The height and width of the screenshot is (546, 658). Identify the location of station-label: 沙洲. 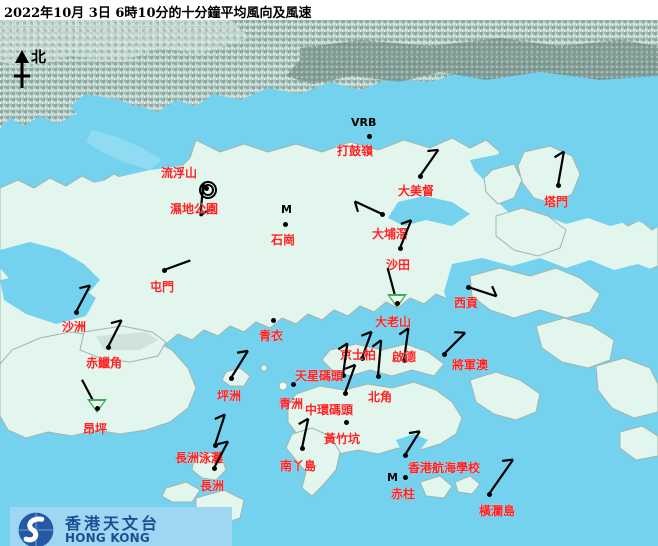
(74, 327).